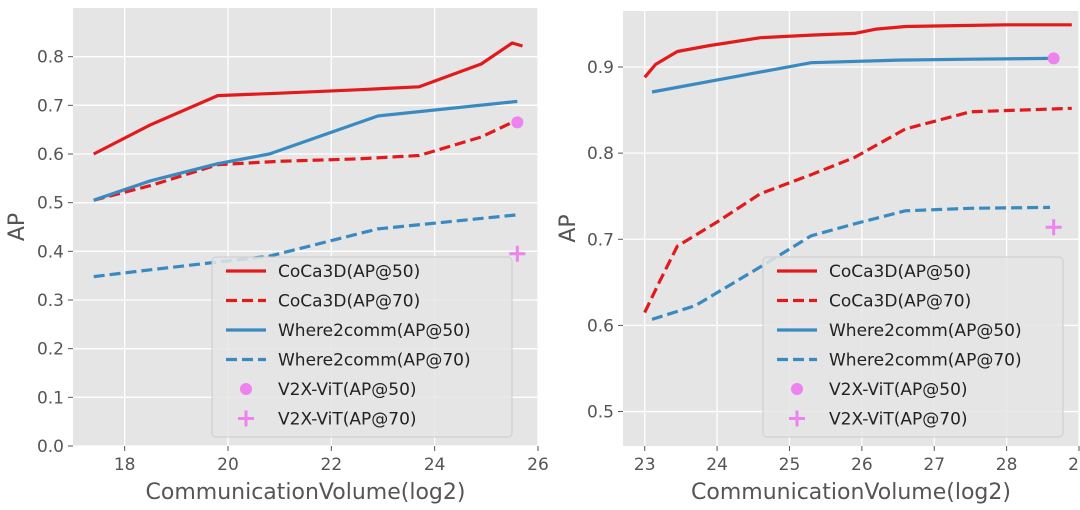 The height and width of the screenshot is (510, 1080). Describe the element at coordinates (332, 465) in the screenshot. I see `x-tick-label: 22` at that location.